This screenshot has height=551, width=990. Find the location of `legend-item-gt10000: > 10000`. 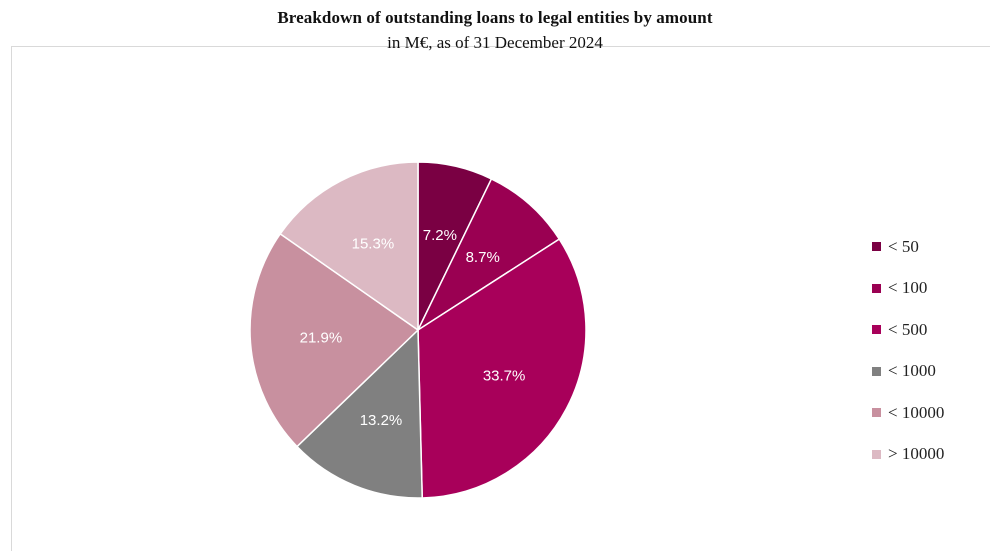

legend-item-gt10000: > 10000 is located at coordinates (908, 455).